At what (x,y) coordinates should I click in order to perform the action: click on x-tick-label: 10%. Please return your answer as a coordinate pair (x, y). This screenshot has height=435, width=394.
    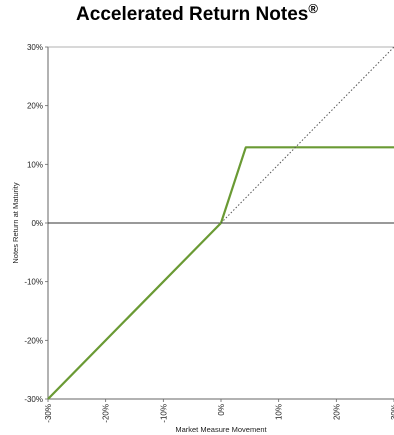
    Looking at the image, I should click on (279, 412).